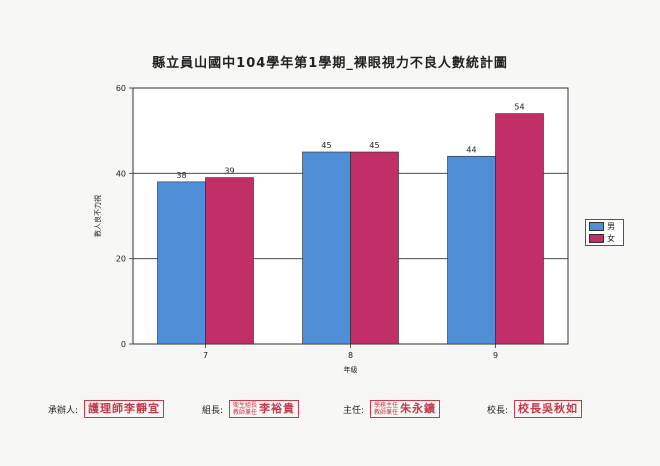 Image resolution: width=660 pixels, height=466 pixels. I want to click on legend-swatch-male, so click(596, 226).